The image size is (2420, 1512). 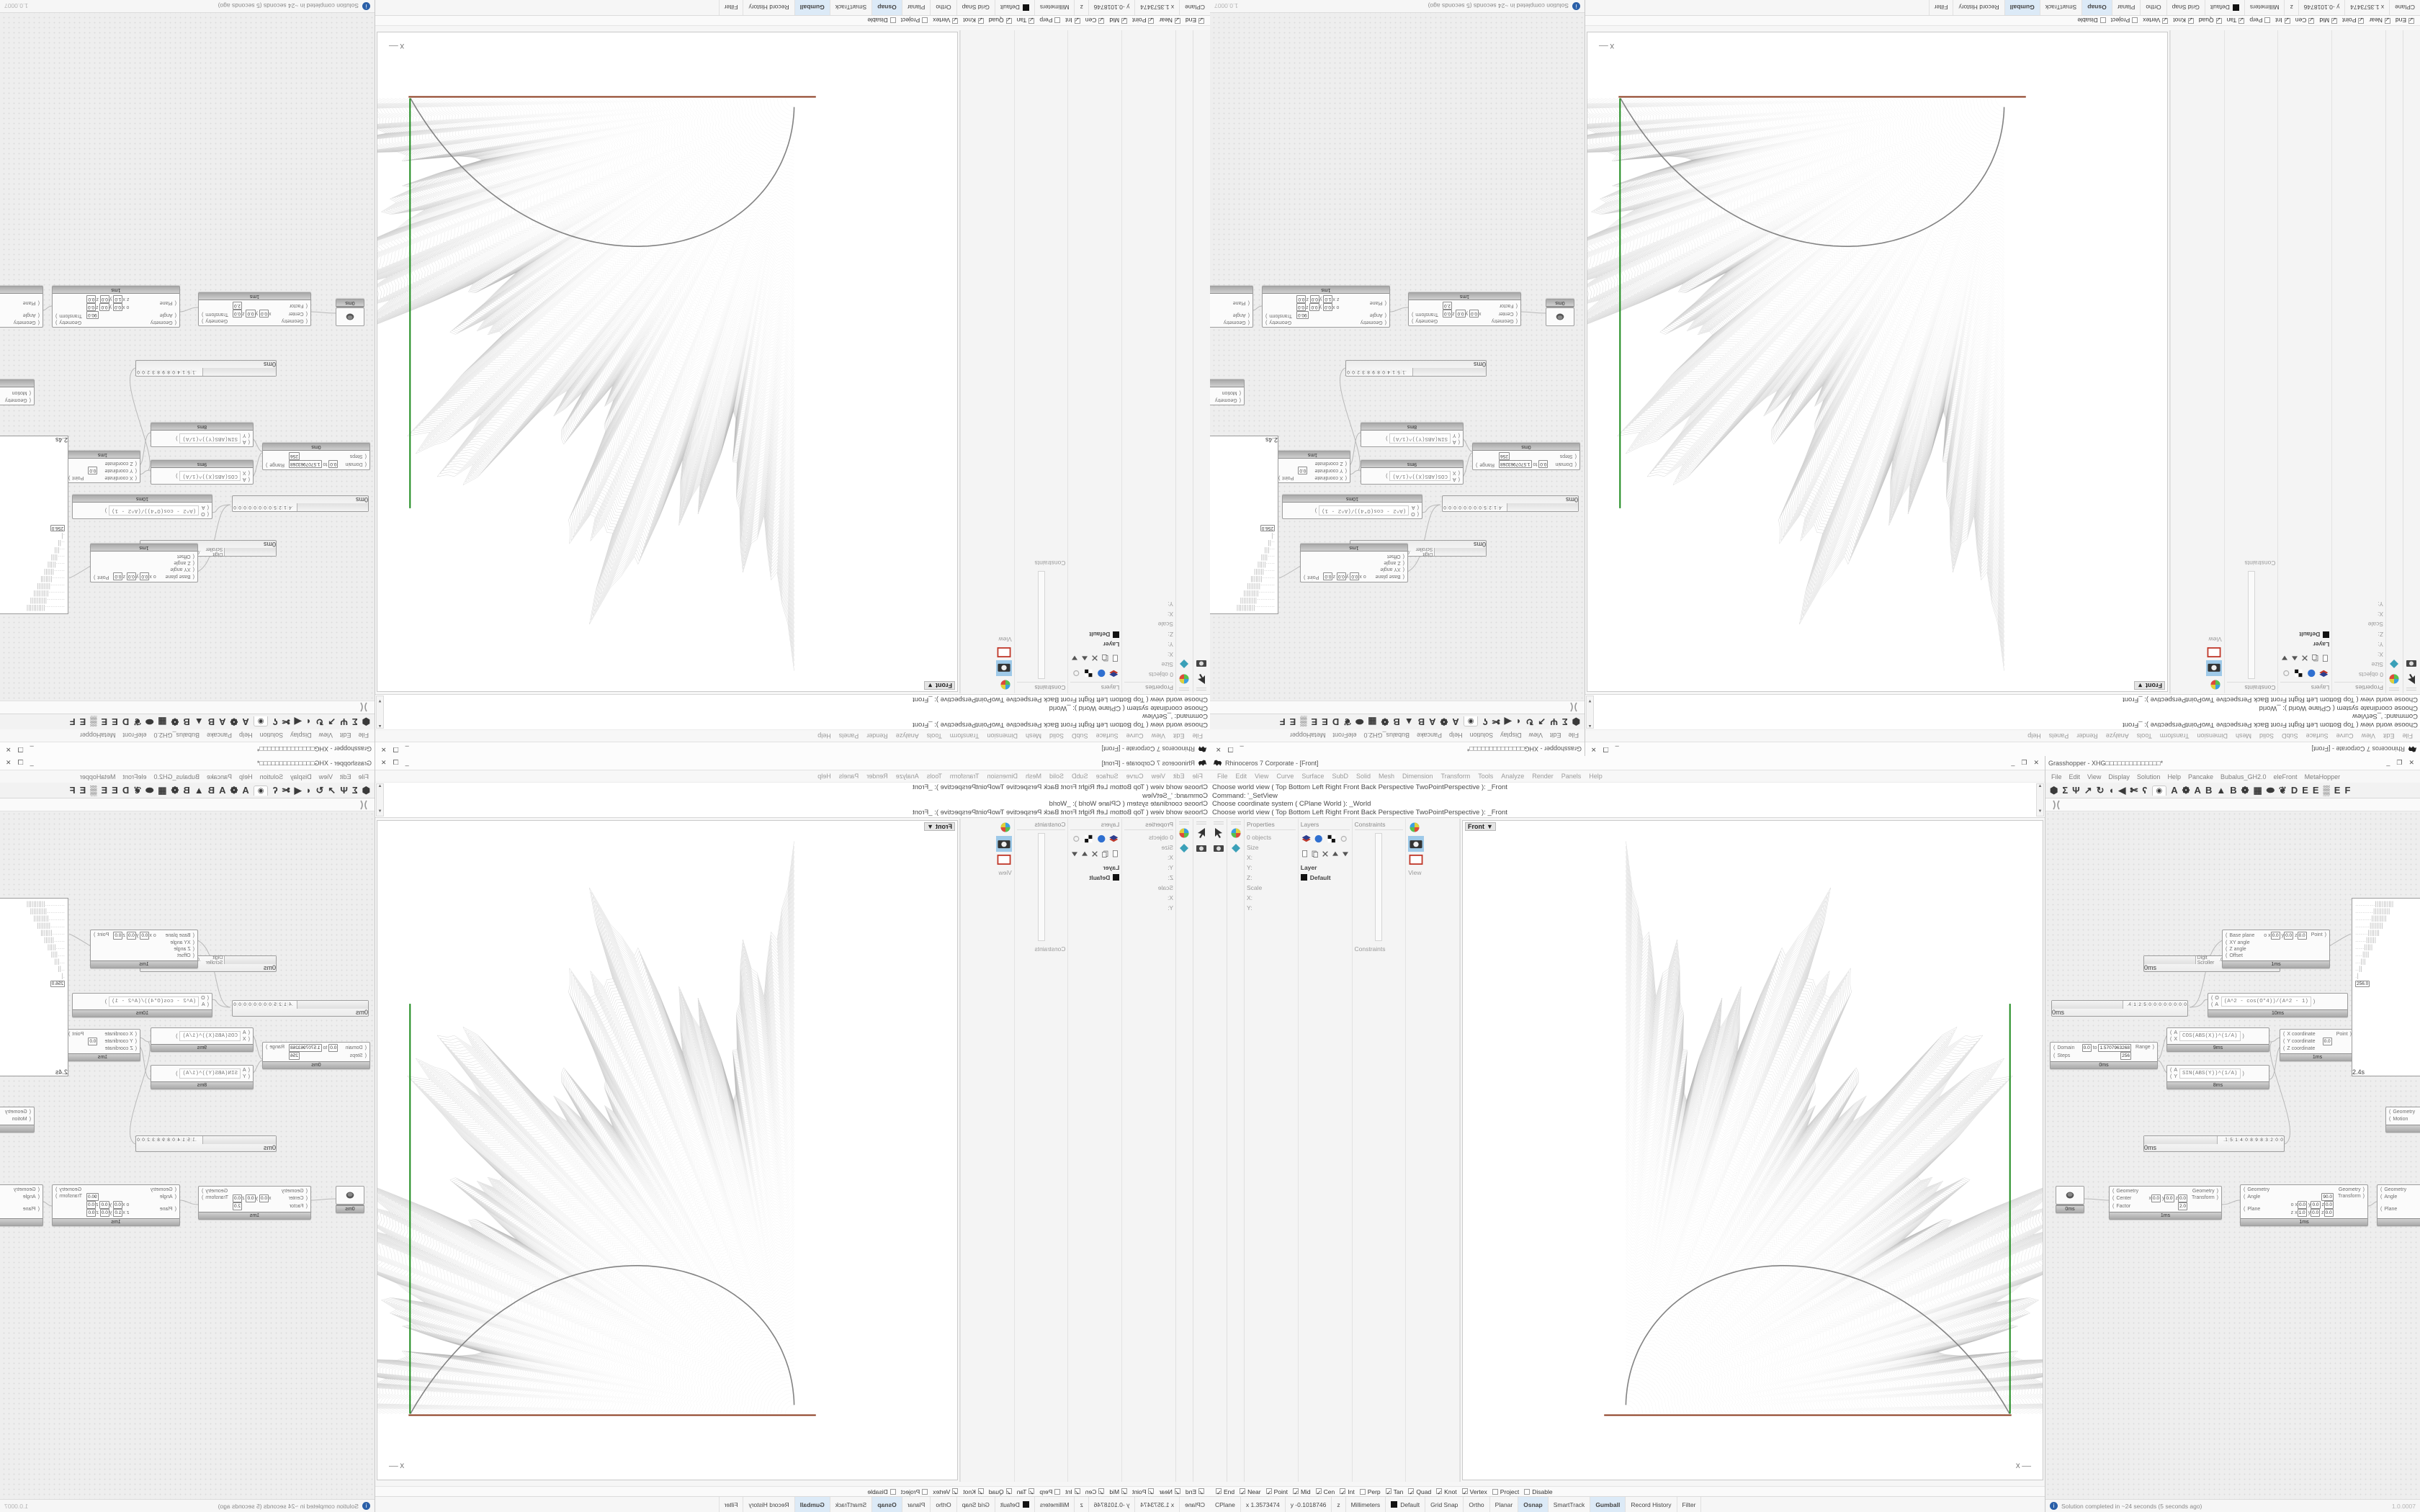 What do you see at coordinates (1262, 776) in the screenshot?
I see `menu-view: View` at bounding box center [1262, 776].